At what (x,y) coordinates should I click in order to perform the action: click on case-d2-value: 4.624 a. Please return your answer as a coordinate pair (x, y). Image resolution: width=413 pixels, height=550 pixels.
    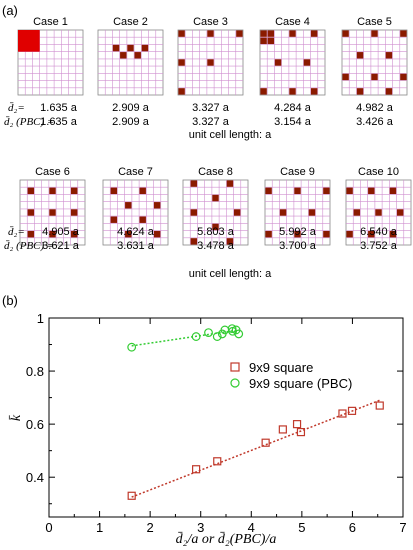
    Looking at the image, I should click on (136, 232).